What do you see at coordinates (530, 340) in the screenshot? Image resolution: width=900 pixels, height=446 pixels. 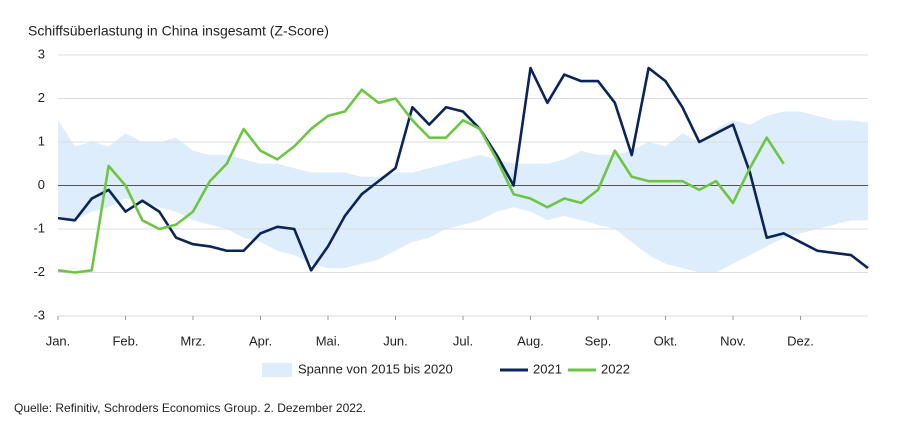 I see `x-tick-label: Aug.` at bounding box center [530, 340].